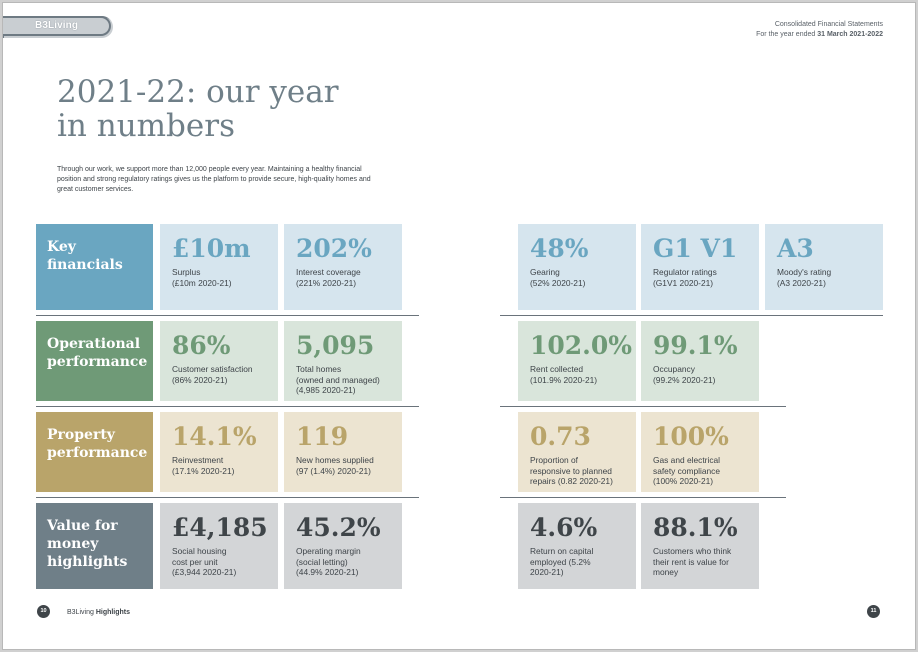 This screenshot has height=652, width=918. What do you see at coordinates (700, 267) in the screenshot?
I see `stat-regulator-ratings: G1 V1 Regulator ratings (G1V1 2020-21)` at bounding box center [700, 267].